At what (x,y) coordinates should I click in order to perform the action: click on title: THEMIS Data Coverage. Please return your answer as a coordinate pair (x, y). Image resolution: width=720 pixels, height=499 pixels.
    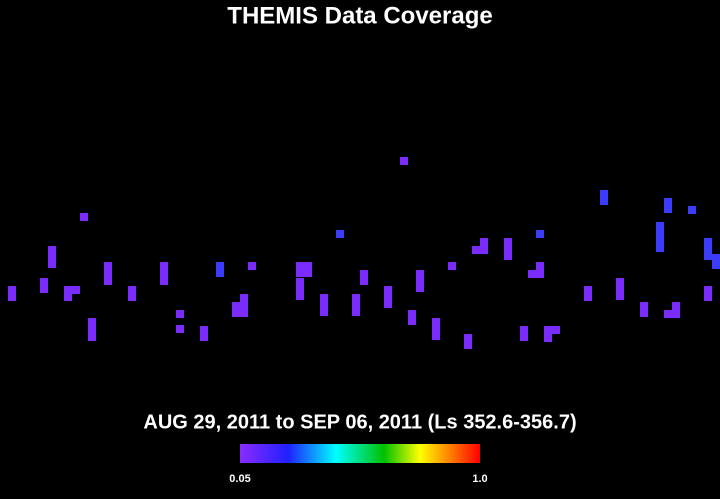
    Looking at the image, I should click on (359, 15).